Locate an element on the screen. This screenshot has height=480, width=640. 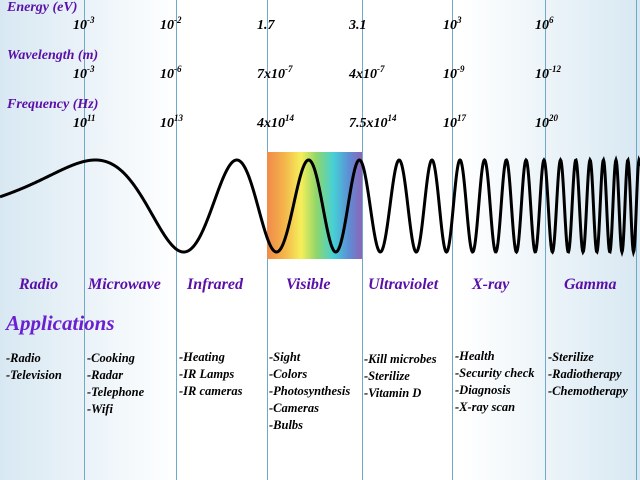
band-label-microwave: Microwave is located at coordinates (124, 284).